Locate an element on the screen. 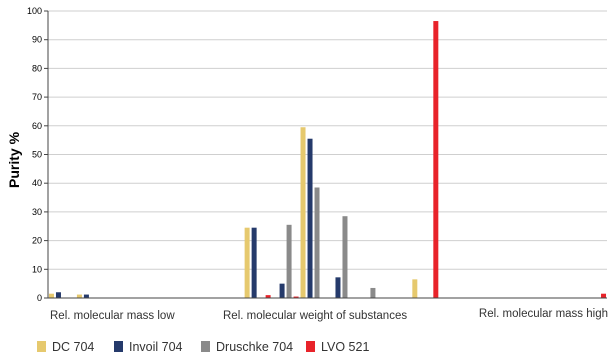 Image resolution: width=611 pixels, height=355 pixels. y-tick-label: 20 is located at coordinates (37, 241).